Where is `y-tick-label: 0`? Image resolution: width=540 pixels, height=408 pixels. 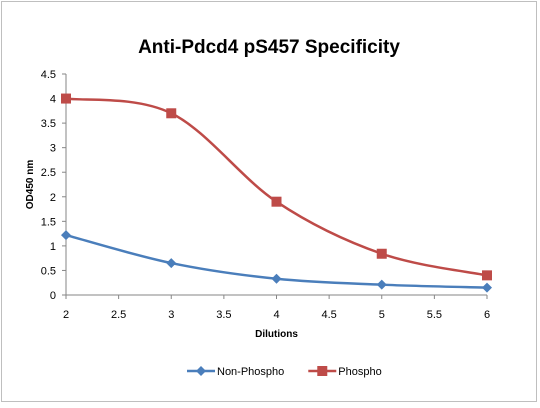
y-tick-label: 0 is located at coordinates (53, 296).